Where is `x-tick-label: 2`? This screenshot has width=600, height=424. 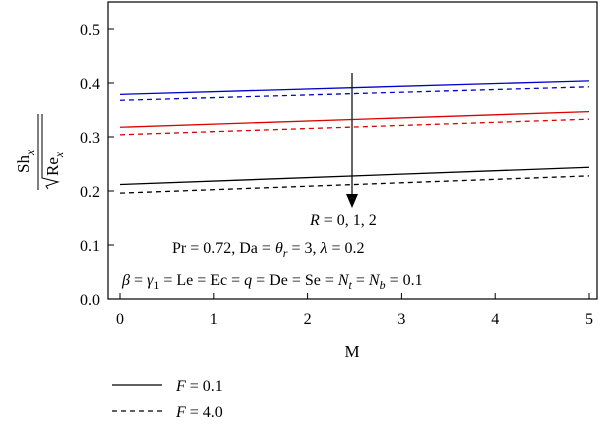
x-tick-label: 2 is located at coordinates (308, 319).